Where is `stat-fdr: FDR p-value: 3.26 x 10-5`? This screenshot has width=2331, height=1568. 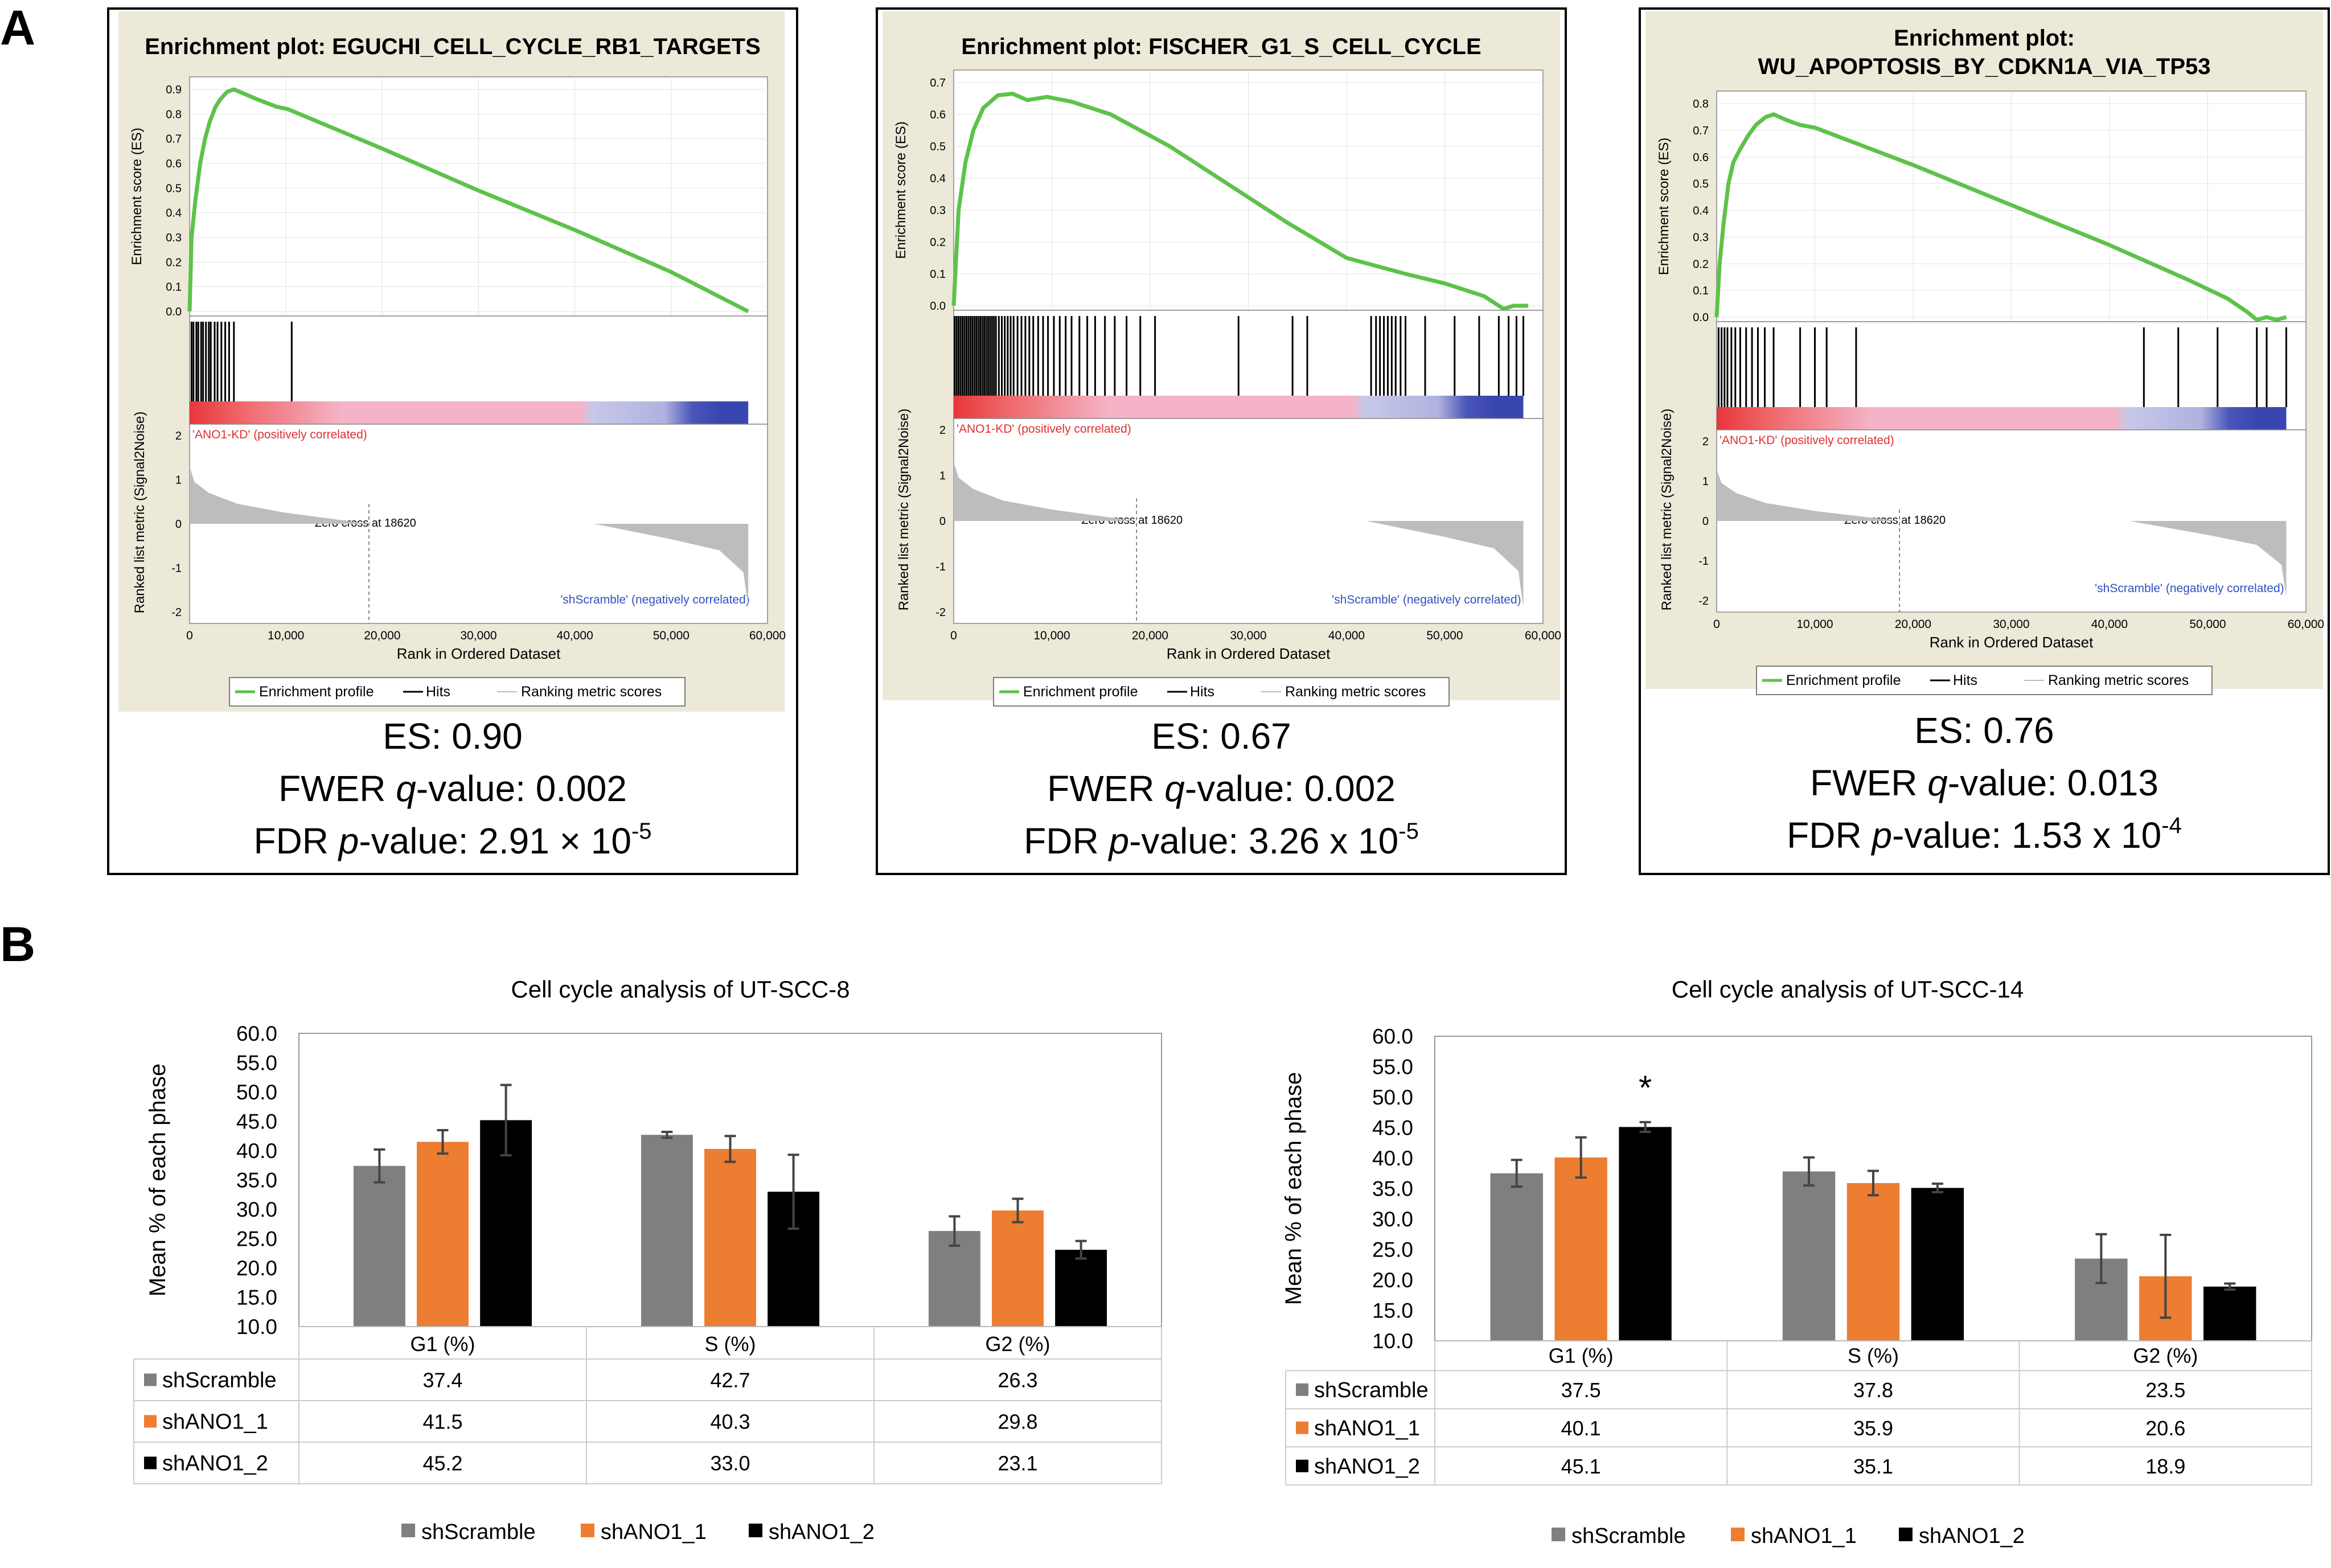 stat-fdr: FDR p-value: 3.26 x 10-5 is located at coordinates (1222, 840).